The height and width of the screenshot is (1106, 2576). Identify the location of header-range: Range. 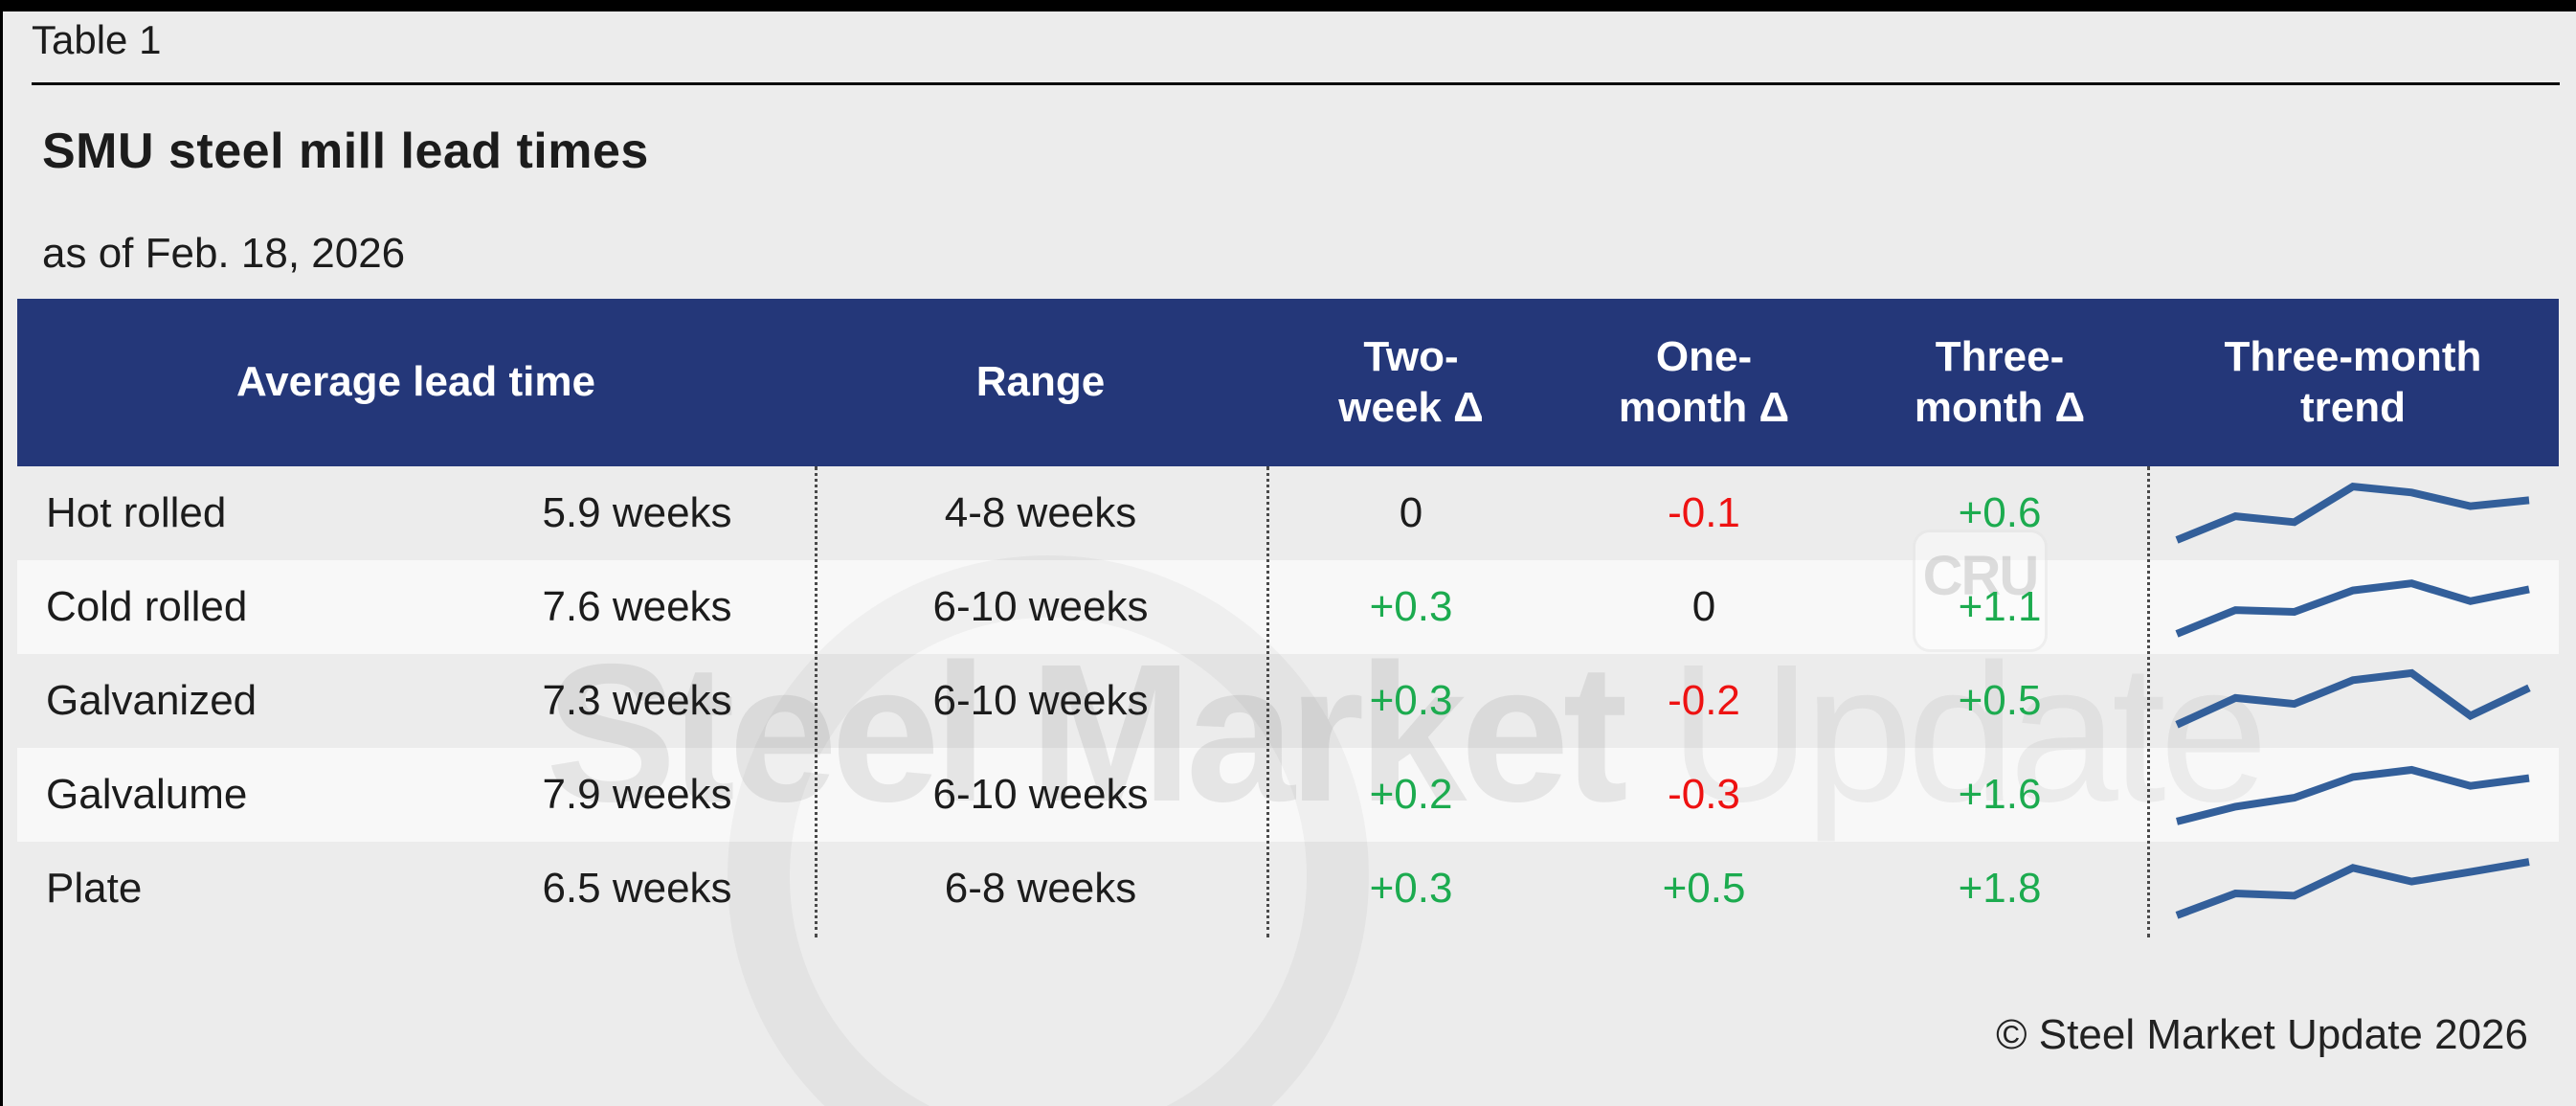
(1040, 382).